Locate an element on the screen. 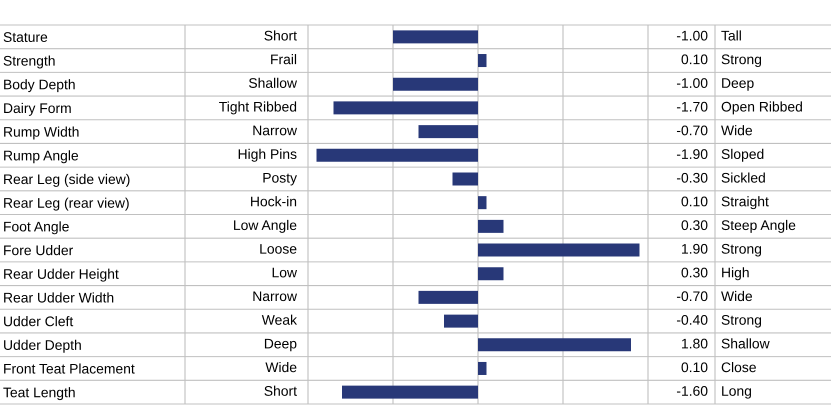 The image size is (831, 407). y-tick-label: Rump Width is located at coordinates (41, 133).